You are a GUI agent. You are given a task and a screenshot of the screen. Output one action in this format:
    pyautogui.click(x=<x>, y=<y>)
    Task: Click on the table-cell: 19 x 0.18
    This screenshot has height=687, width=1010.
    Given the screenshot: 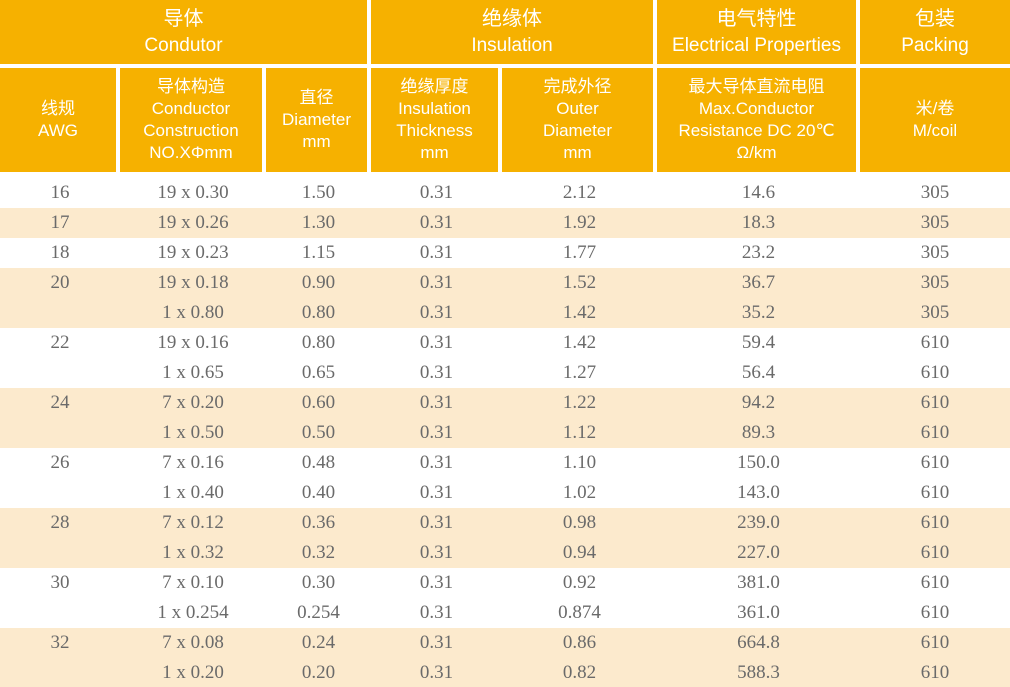 What is the action you would take?
    pyautogui.click(x=193, y=282)
    